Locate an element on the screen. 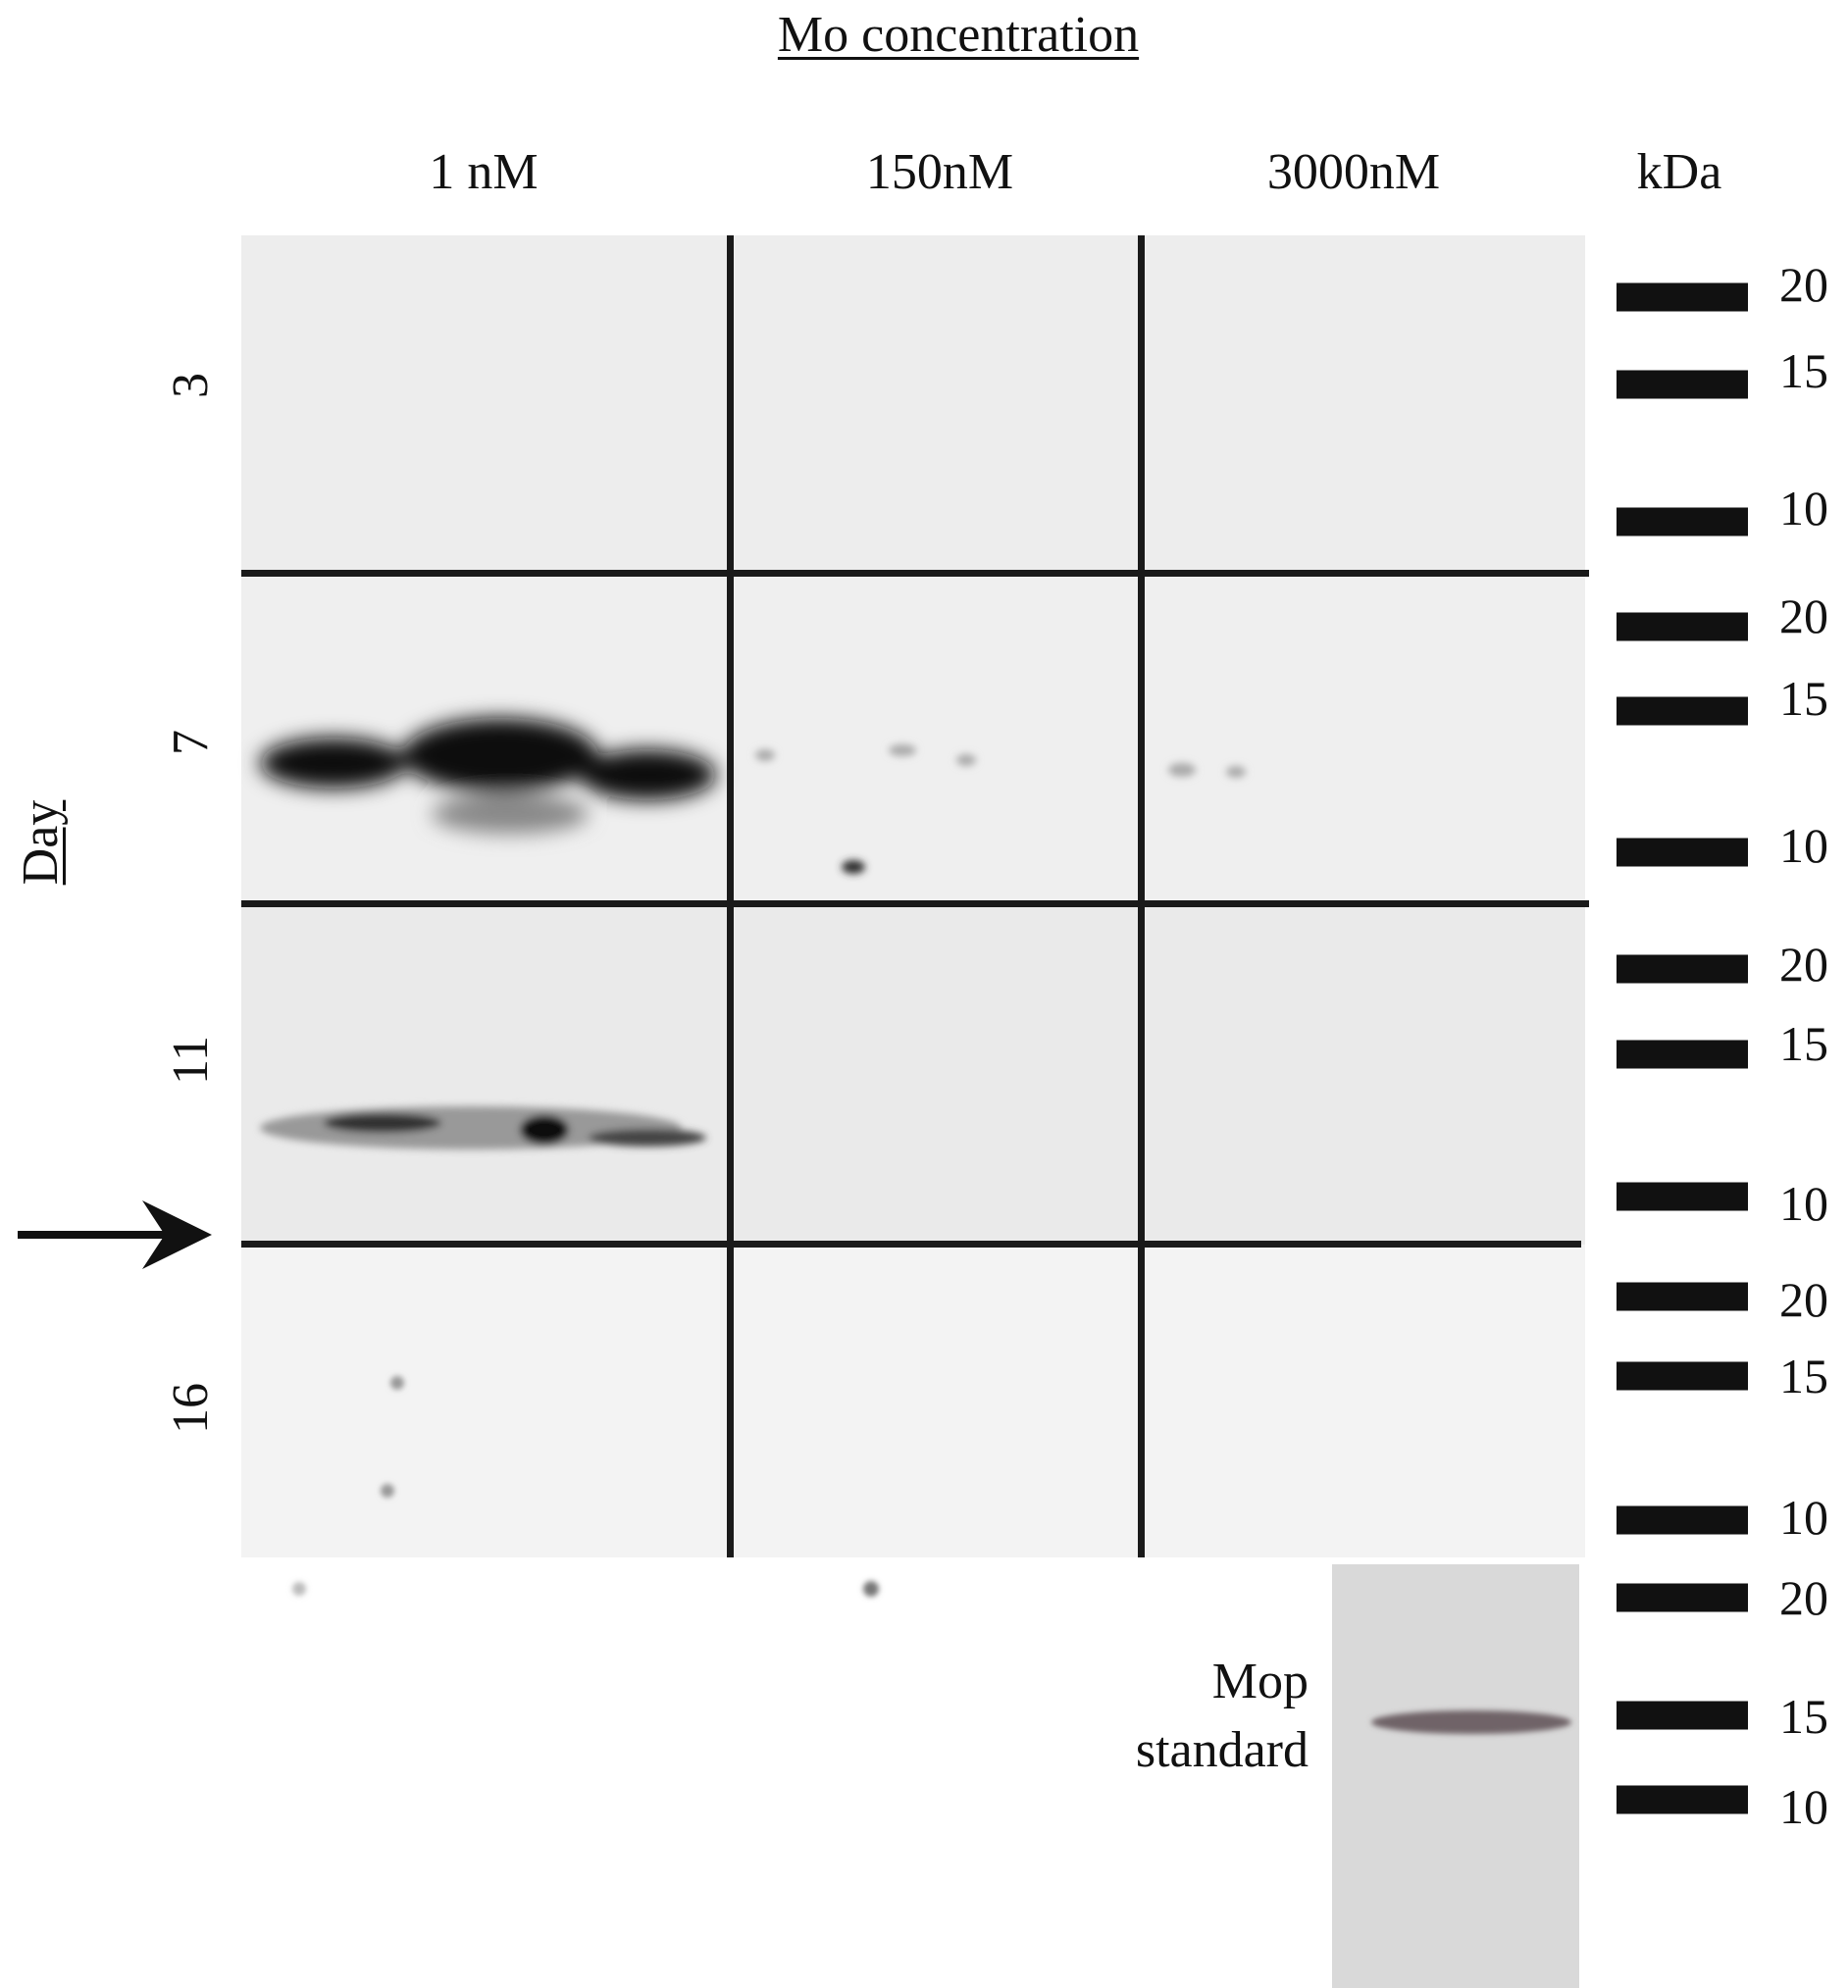 This screenshot has height=1988, width=1848. mop-standard-label-line2: standard is located at coordinates (1222, 1750).